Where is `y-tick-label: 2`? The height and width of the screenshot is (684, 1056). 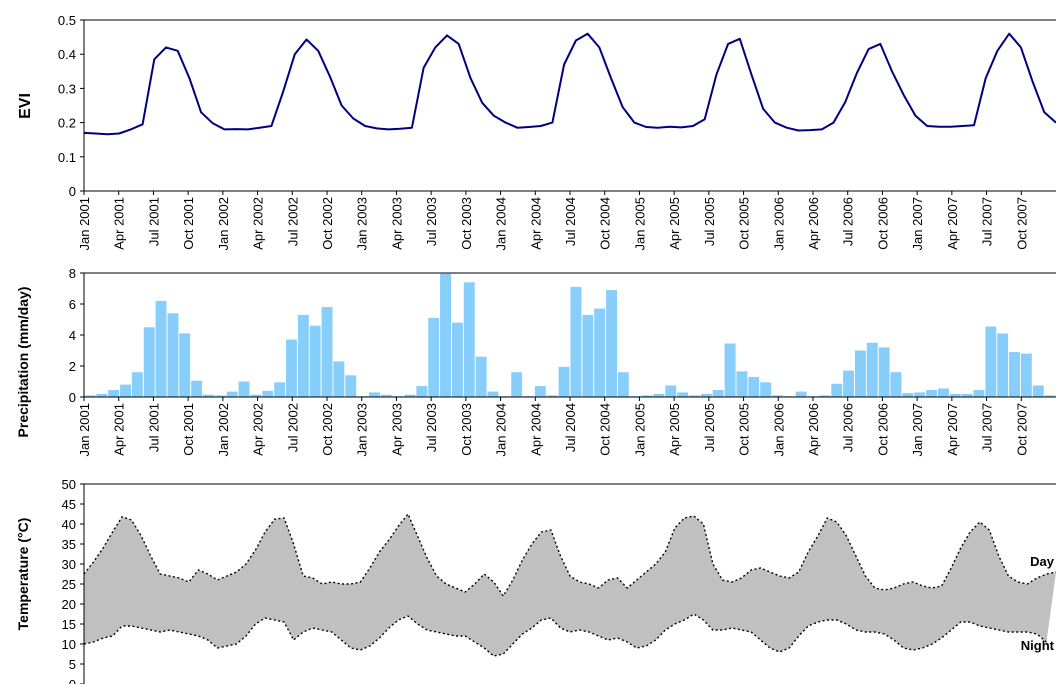
y-tick-label: 2 is located at coordinates (72, 366).